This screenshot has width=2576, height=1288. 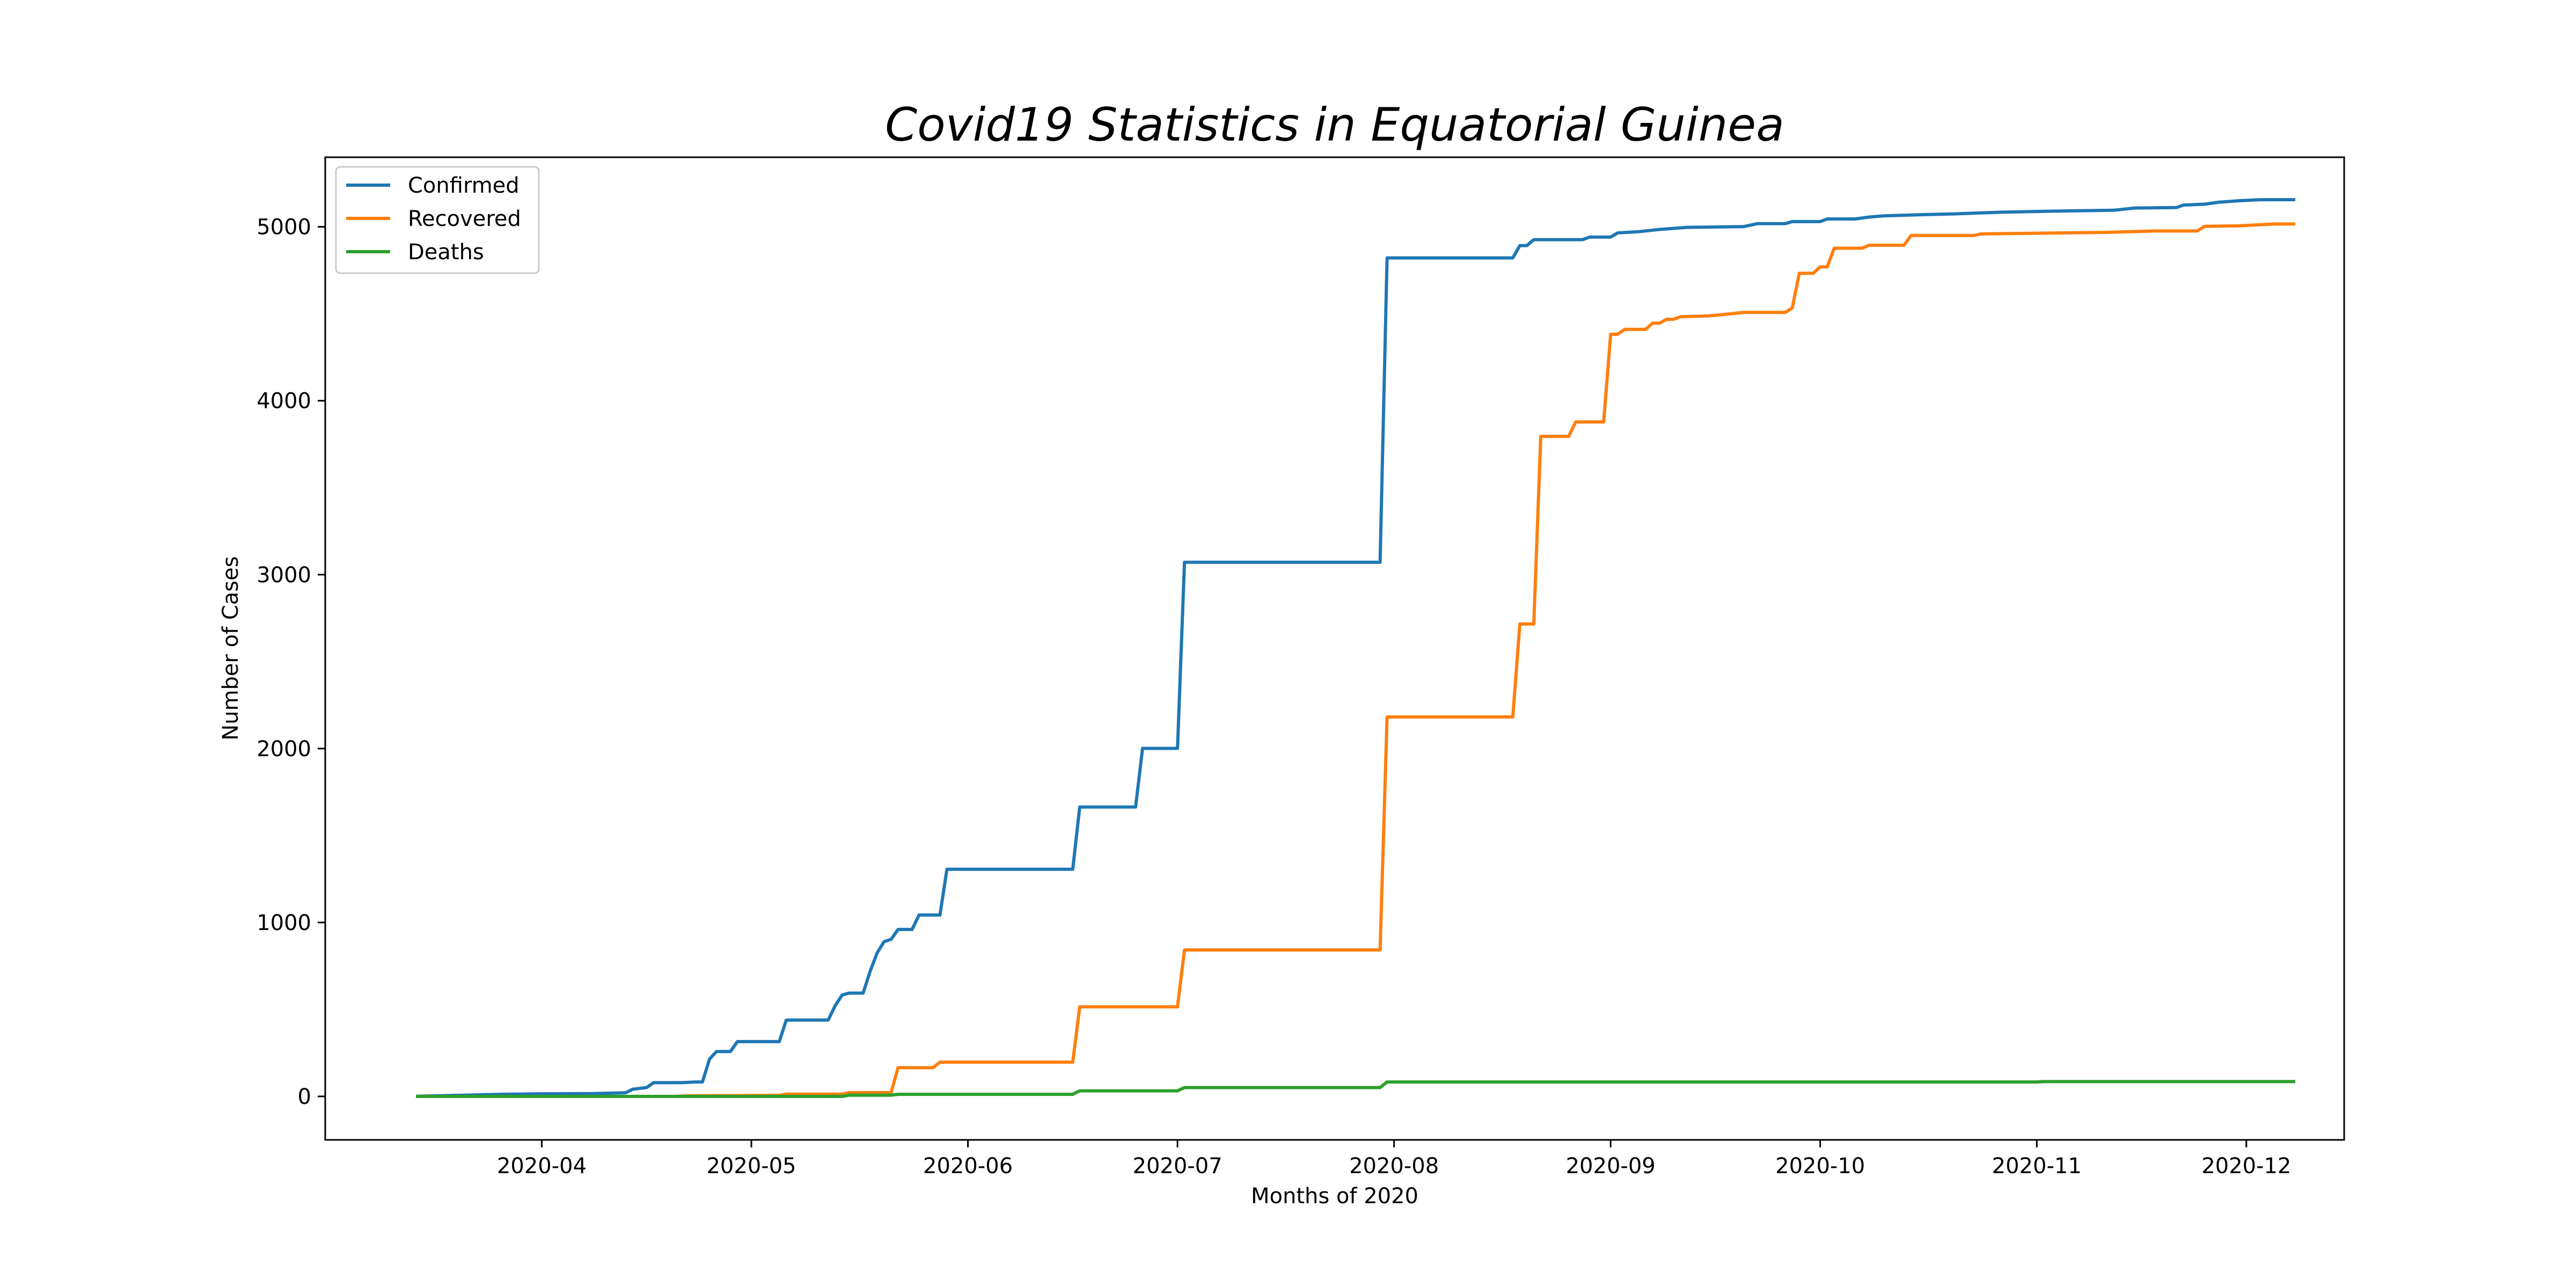 I want to click on x-tick-label: 2020-04, so click(x=542, y=1166).